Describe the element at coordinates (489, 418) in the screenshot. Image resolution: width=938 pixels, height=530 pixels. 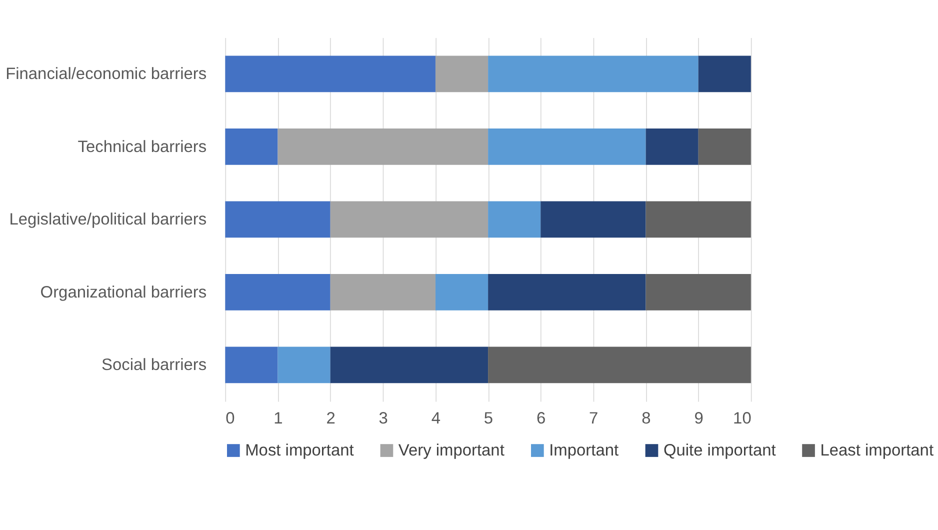
I see `x-tick-label: 5` at that location.